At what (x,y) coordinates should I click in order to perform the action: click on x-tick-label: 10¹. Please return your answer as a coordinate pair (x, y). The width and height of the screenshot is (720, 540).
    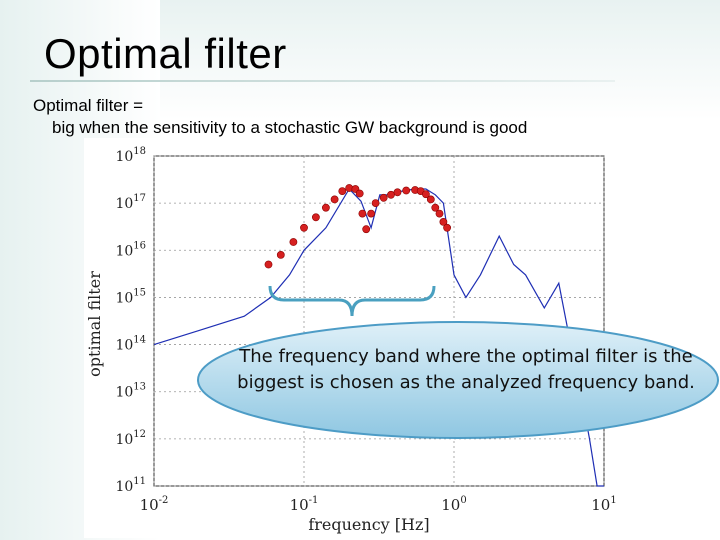
    Looking at the image, I should click on (603, 504).